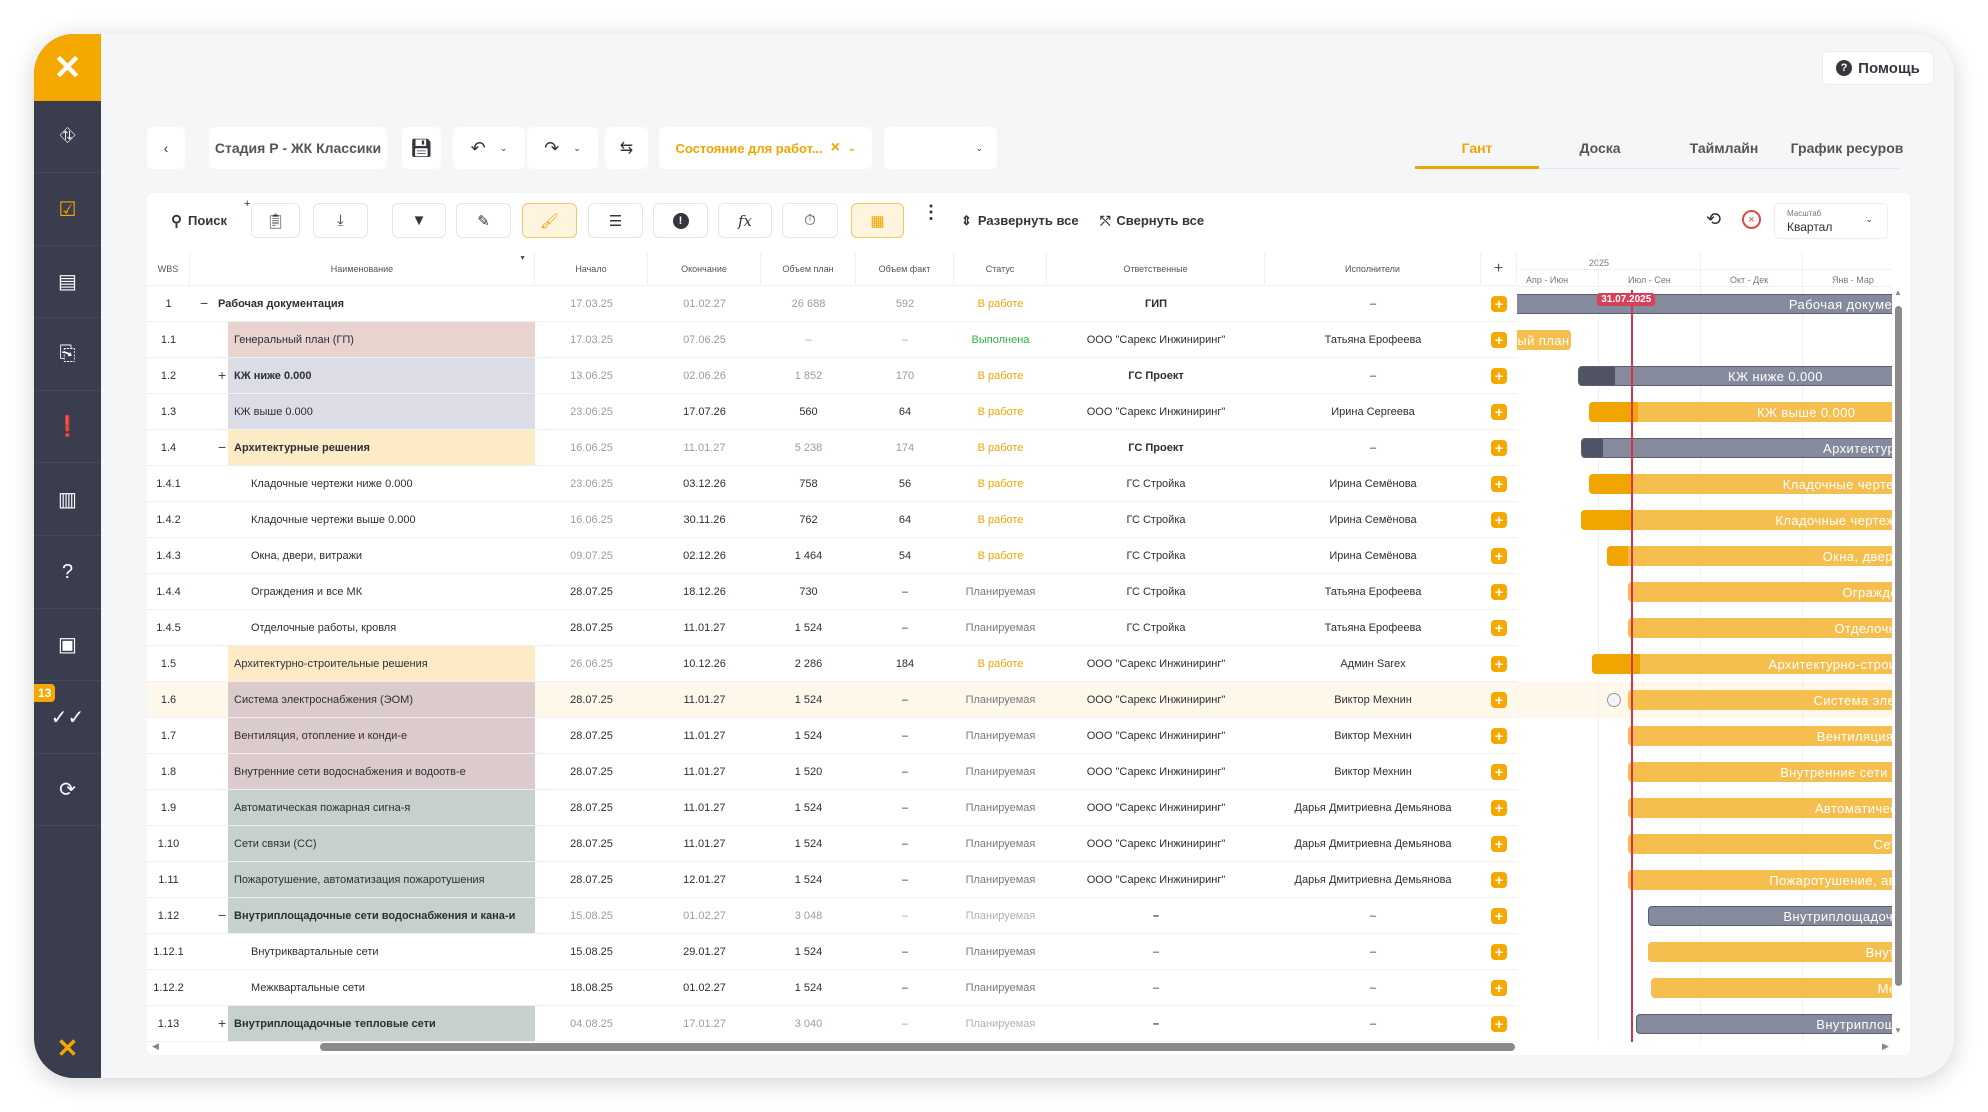 The height and width of the screenshot is (1112, 1988). Describe the element at coordinates (155, 1046) in the screenshot. I see `scroll-left-icon: ◀` at that location.